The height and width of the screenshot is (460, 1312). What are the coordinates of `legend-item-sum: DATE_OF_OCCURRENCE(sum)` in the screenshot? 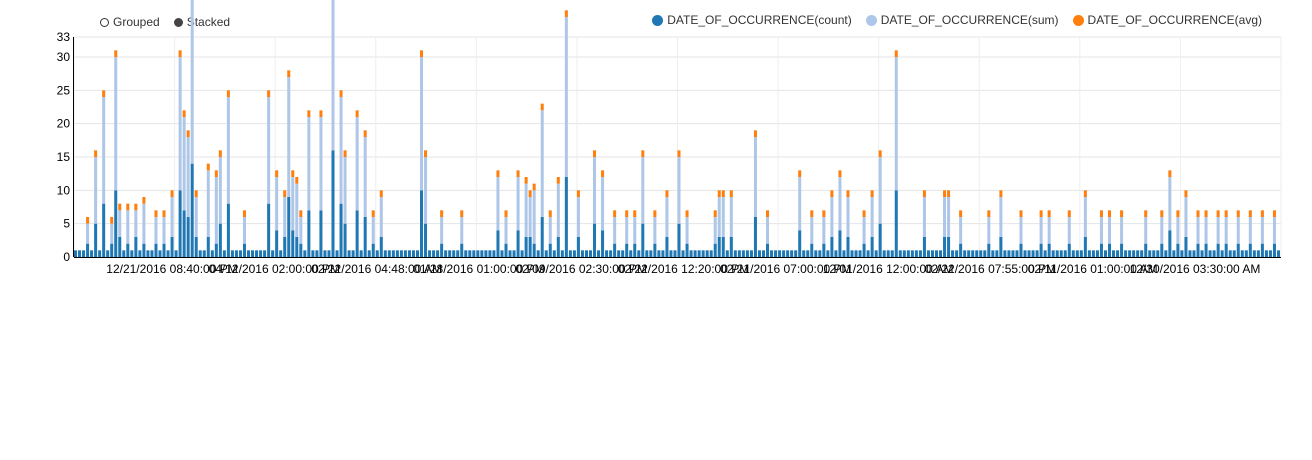 It's located at (962, 20).